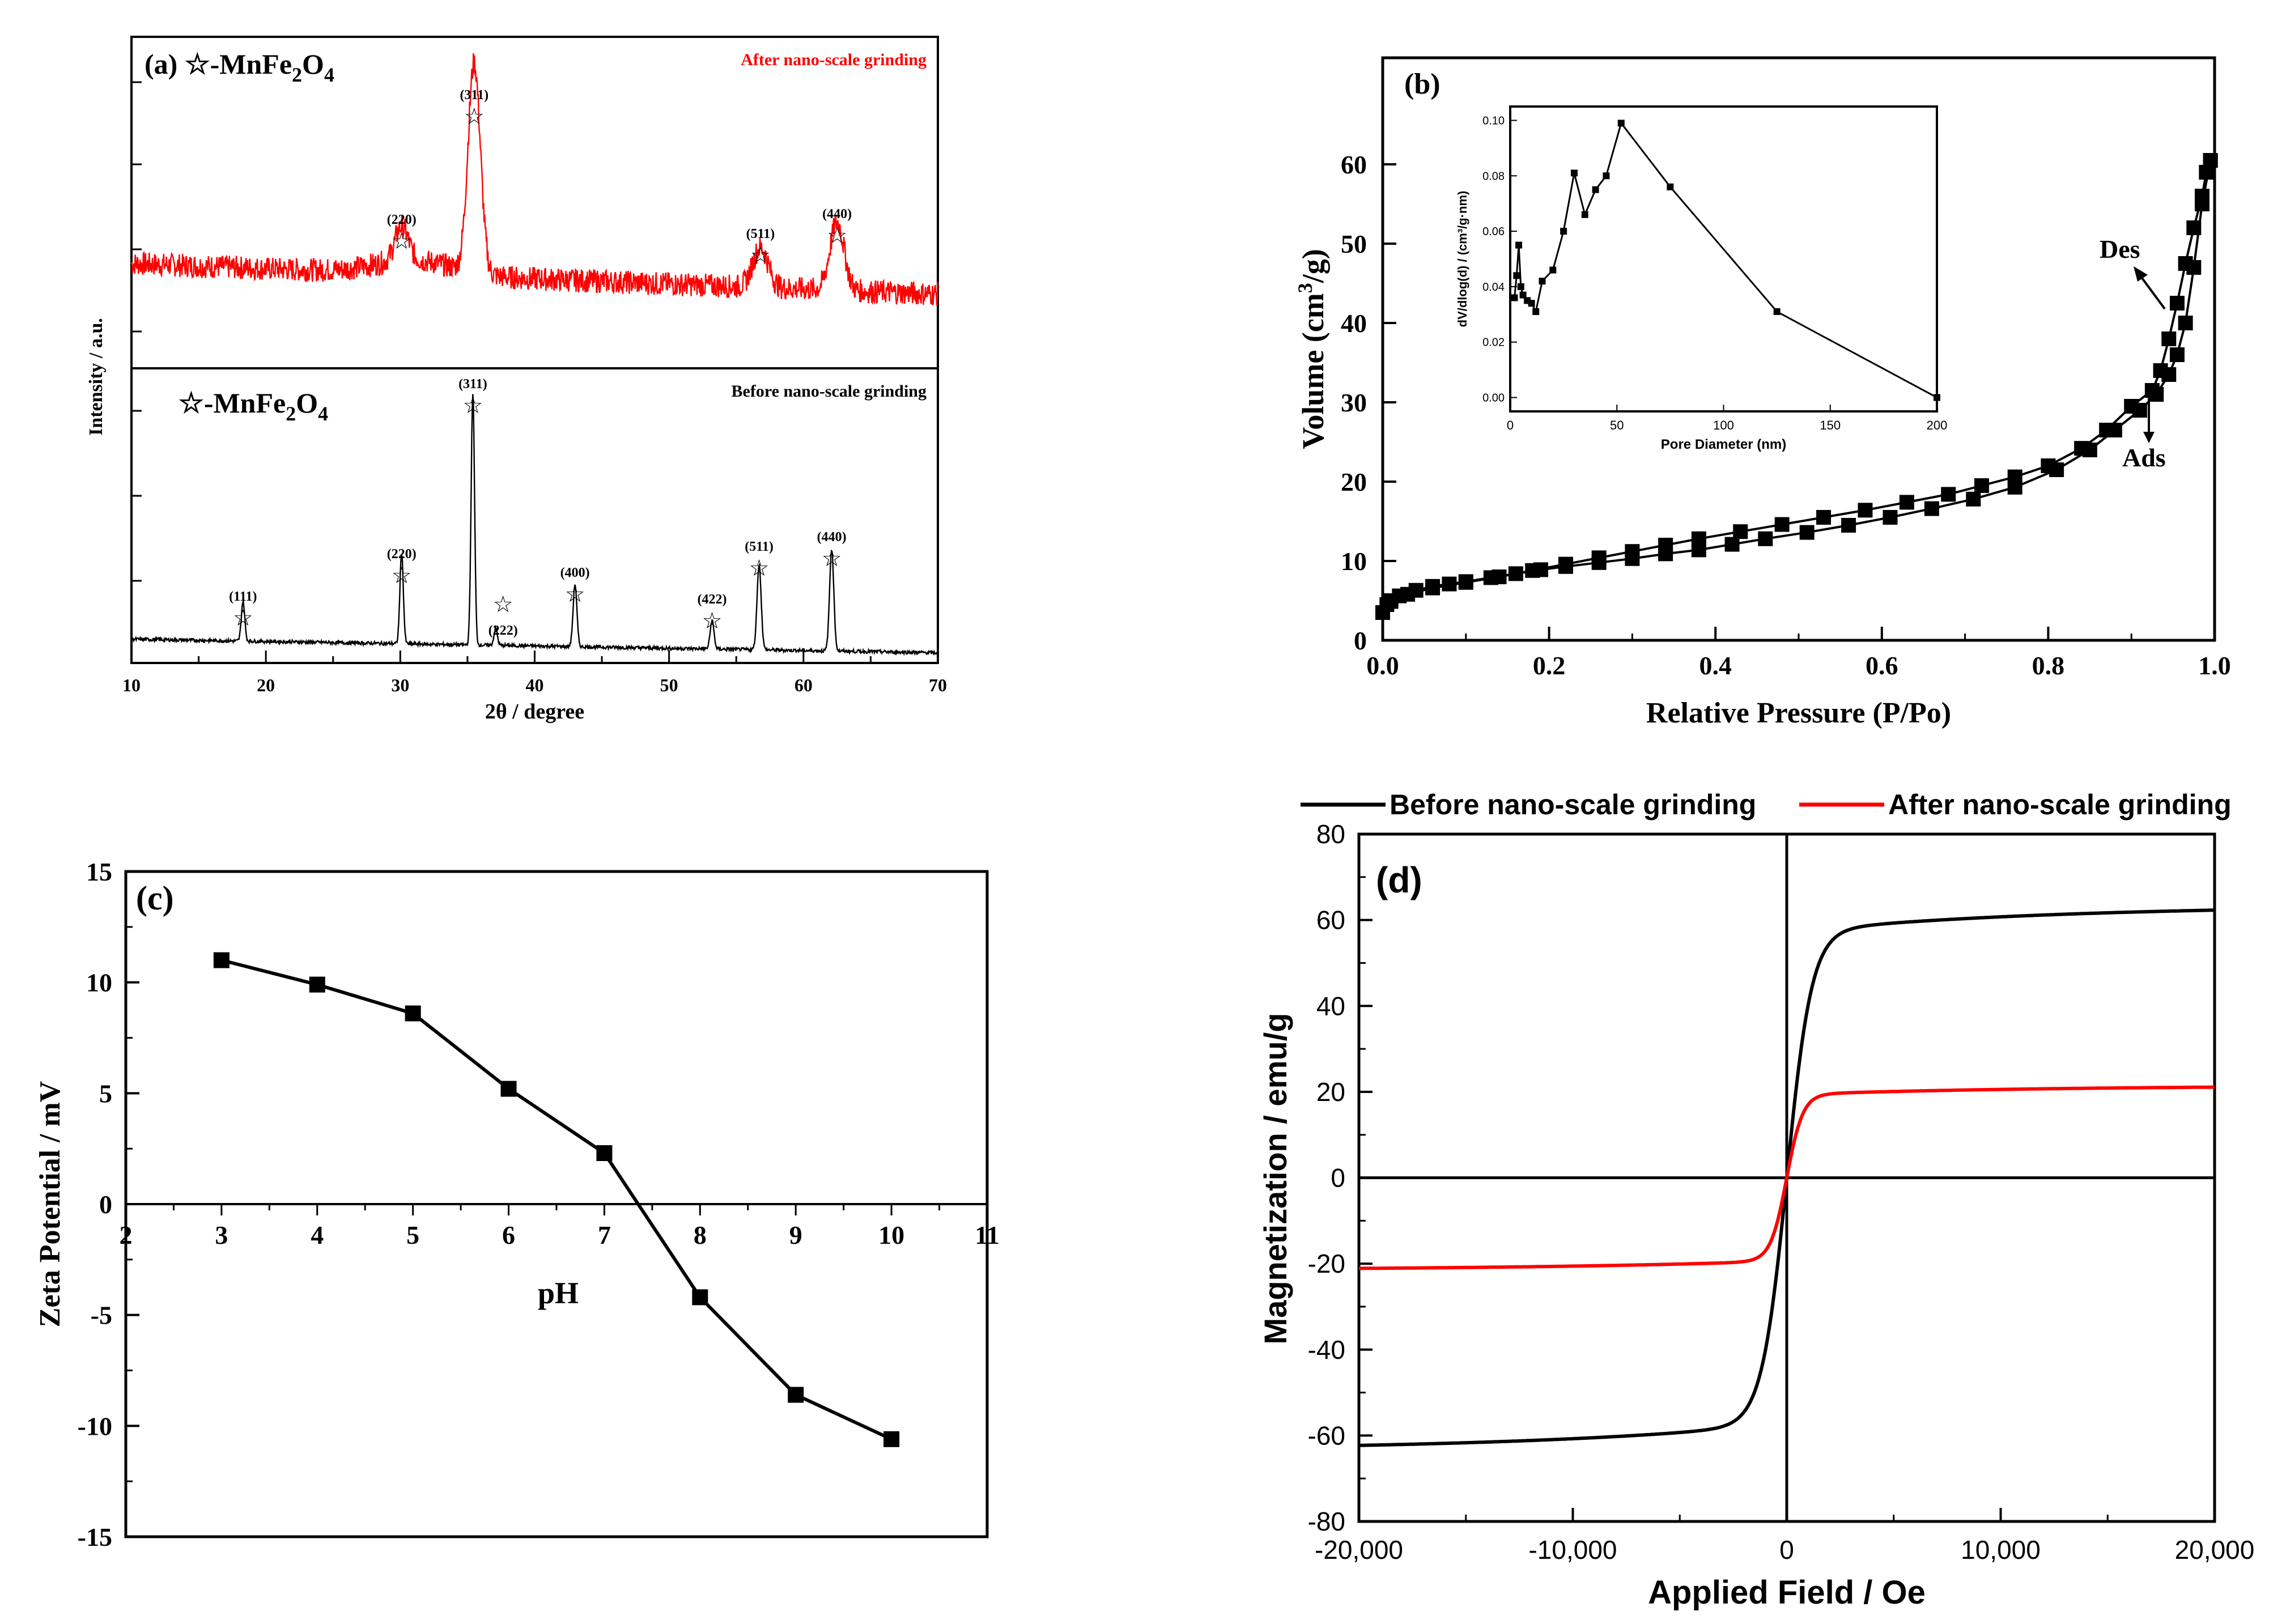  I want to click on x-tick-label: 1.0, so click(2214, 665).